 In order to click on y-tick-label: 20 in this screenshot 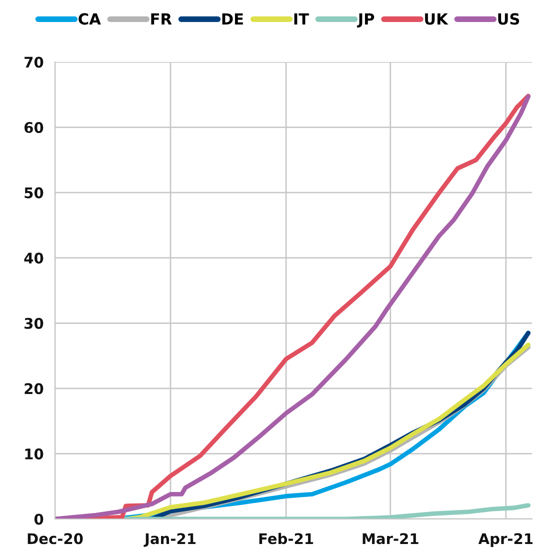, I will do `click(34, 388)`.